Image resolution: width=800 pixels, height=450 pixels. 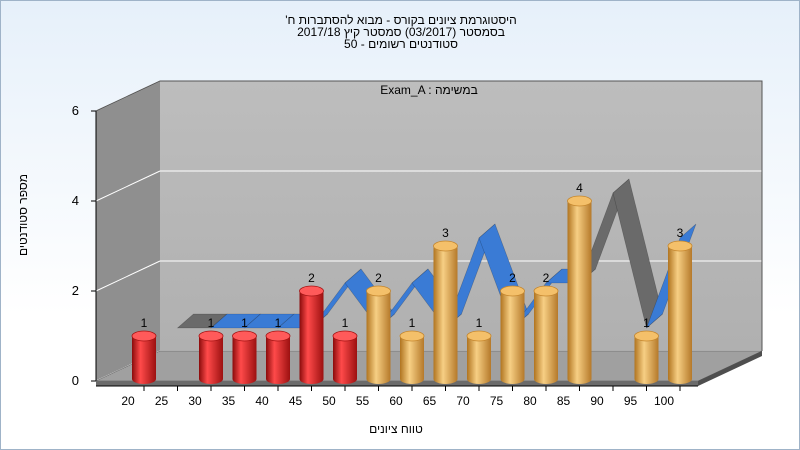 What do you see at coordinates (128, 401) in the screenshot?
I see `x-tick-label: 20` at bounding box center [128, 401].